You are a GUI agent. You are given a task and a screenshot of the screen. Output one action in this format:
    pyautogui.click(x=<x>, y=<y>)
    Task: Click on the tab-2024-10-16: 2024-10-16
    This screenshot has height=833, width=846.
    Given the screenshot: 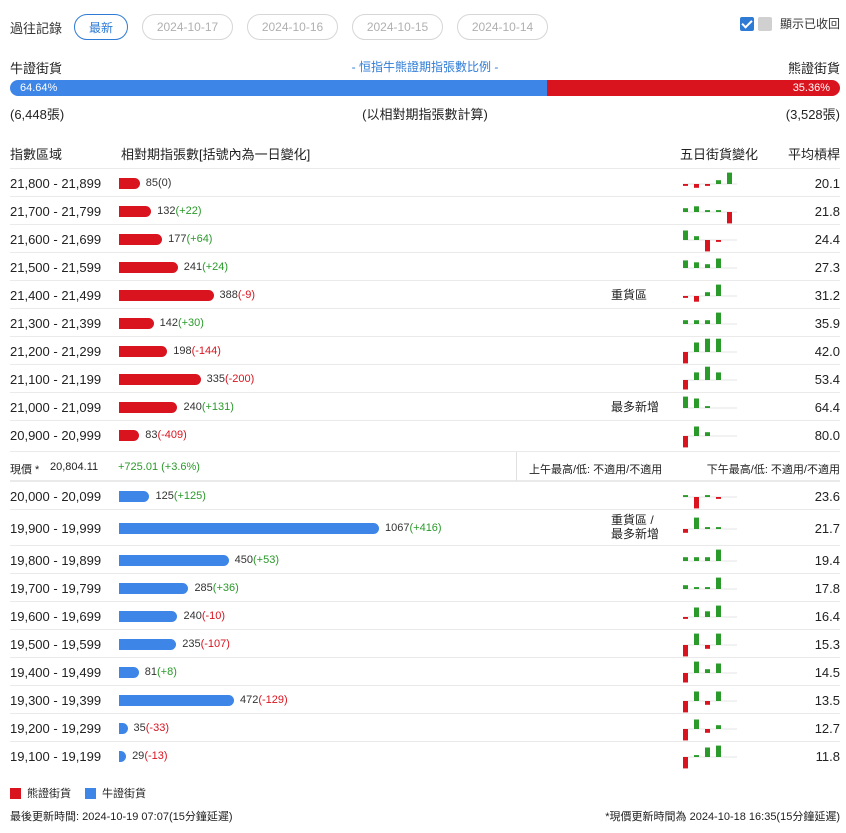 What is the action you would take?
    pyautogui.click(x=293, y=27)
    